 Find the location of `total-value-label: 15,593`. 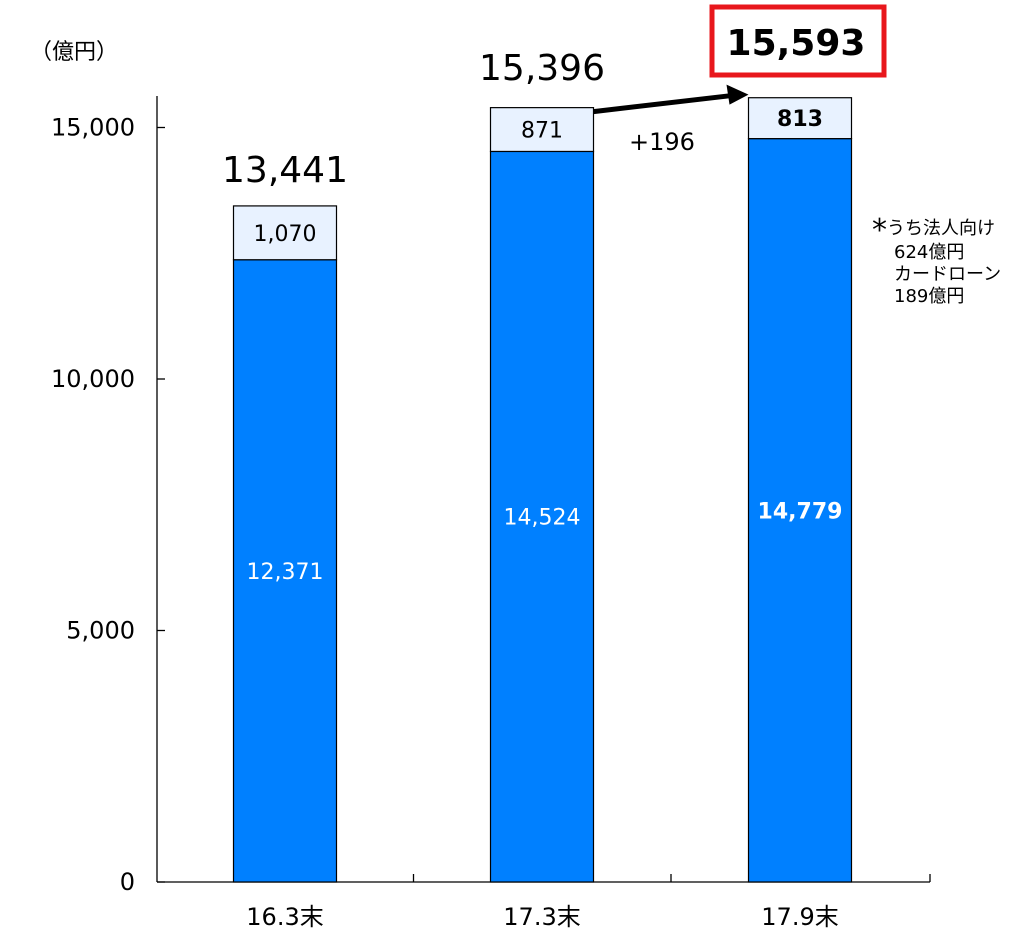

total-value-label: 15,593 is located at coordinates (796, 43).